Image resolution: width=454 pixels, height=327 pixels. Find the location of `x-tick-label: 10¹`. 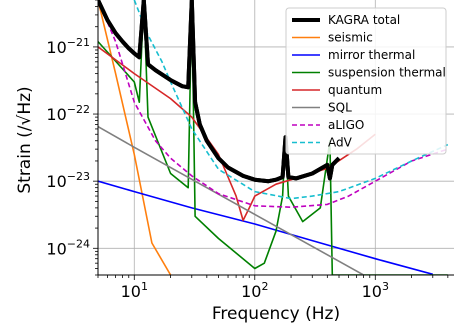

x-tick-label: 10¹ is located at coordinates (134, 290).